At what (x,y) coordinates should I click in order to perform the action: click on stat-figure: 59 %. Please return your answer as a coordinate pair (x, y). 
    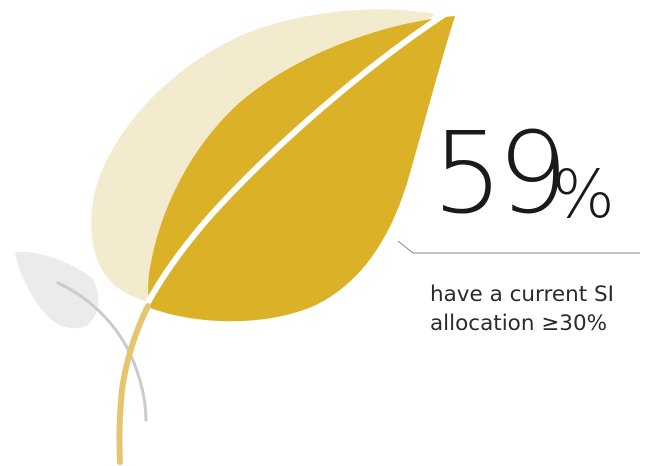
    Looking at the image, I should click on (537, 178).